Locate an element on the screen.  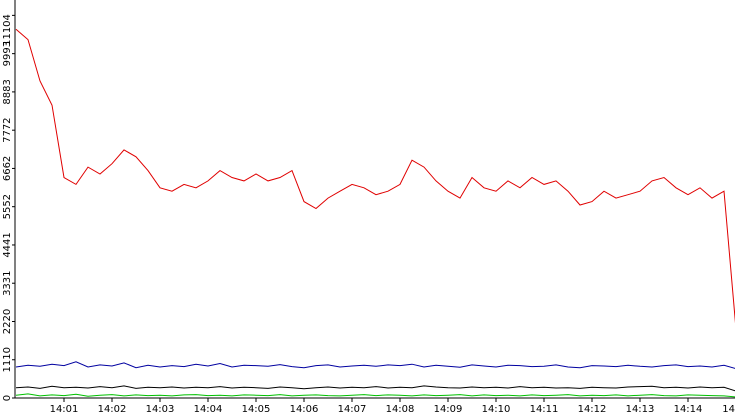
x-tick-label: 14:10 is located at coordinates (496, 409).